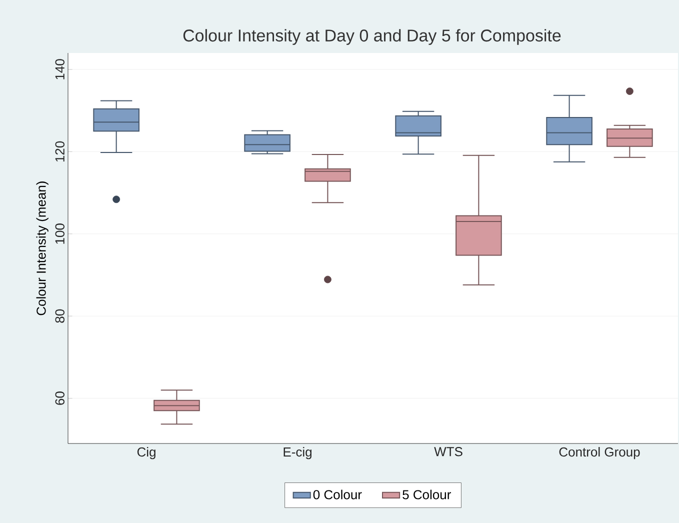 The width and height of the screenshot is (679, 523). Describe the element at coordinates (59, 398) in the screenshot. I see `y-tick-label: 60` at that location.